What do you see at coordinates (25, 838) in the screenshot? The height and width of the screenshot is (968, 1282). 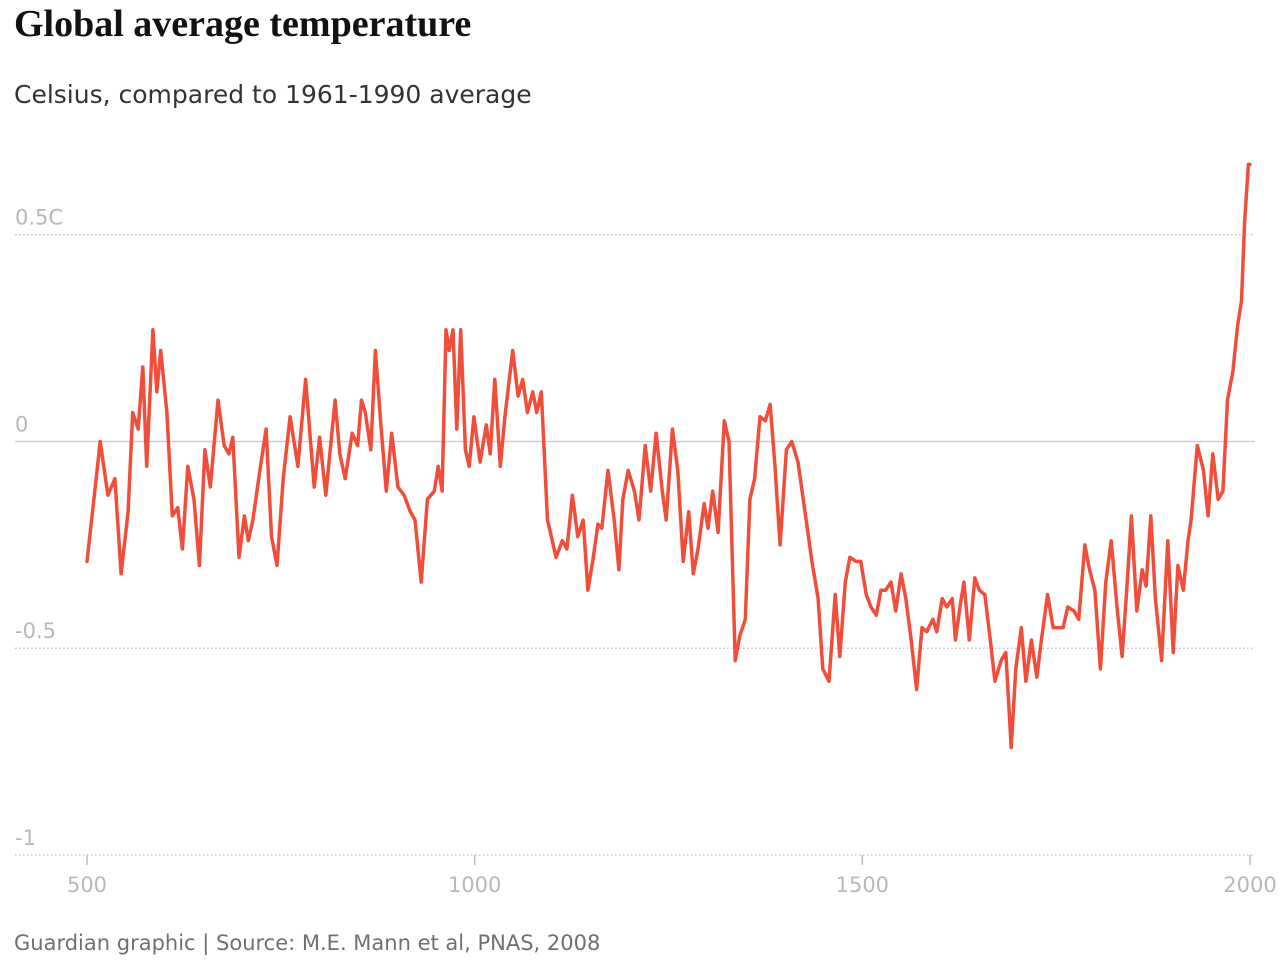 I see `y-tick-label: -1` at bounding box center [25, 838].